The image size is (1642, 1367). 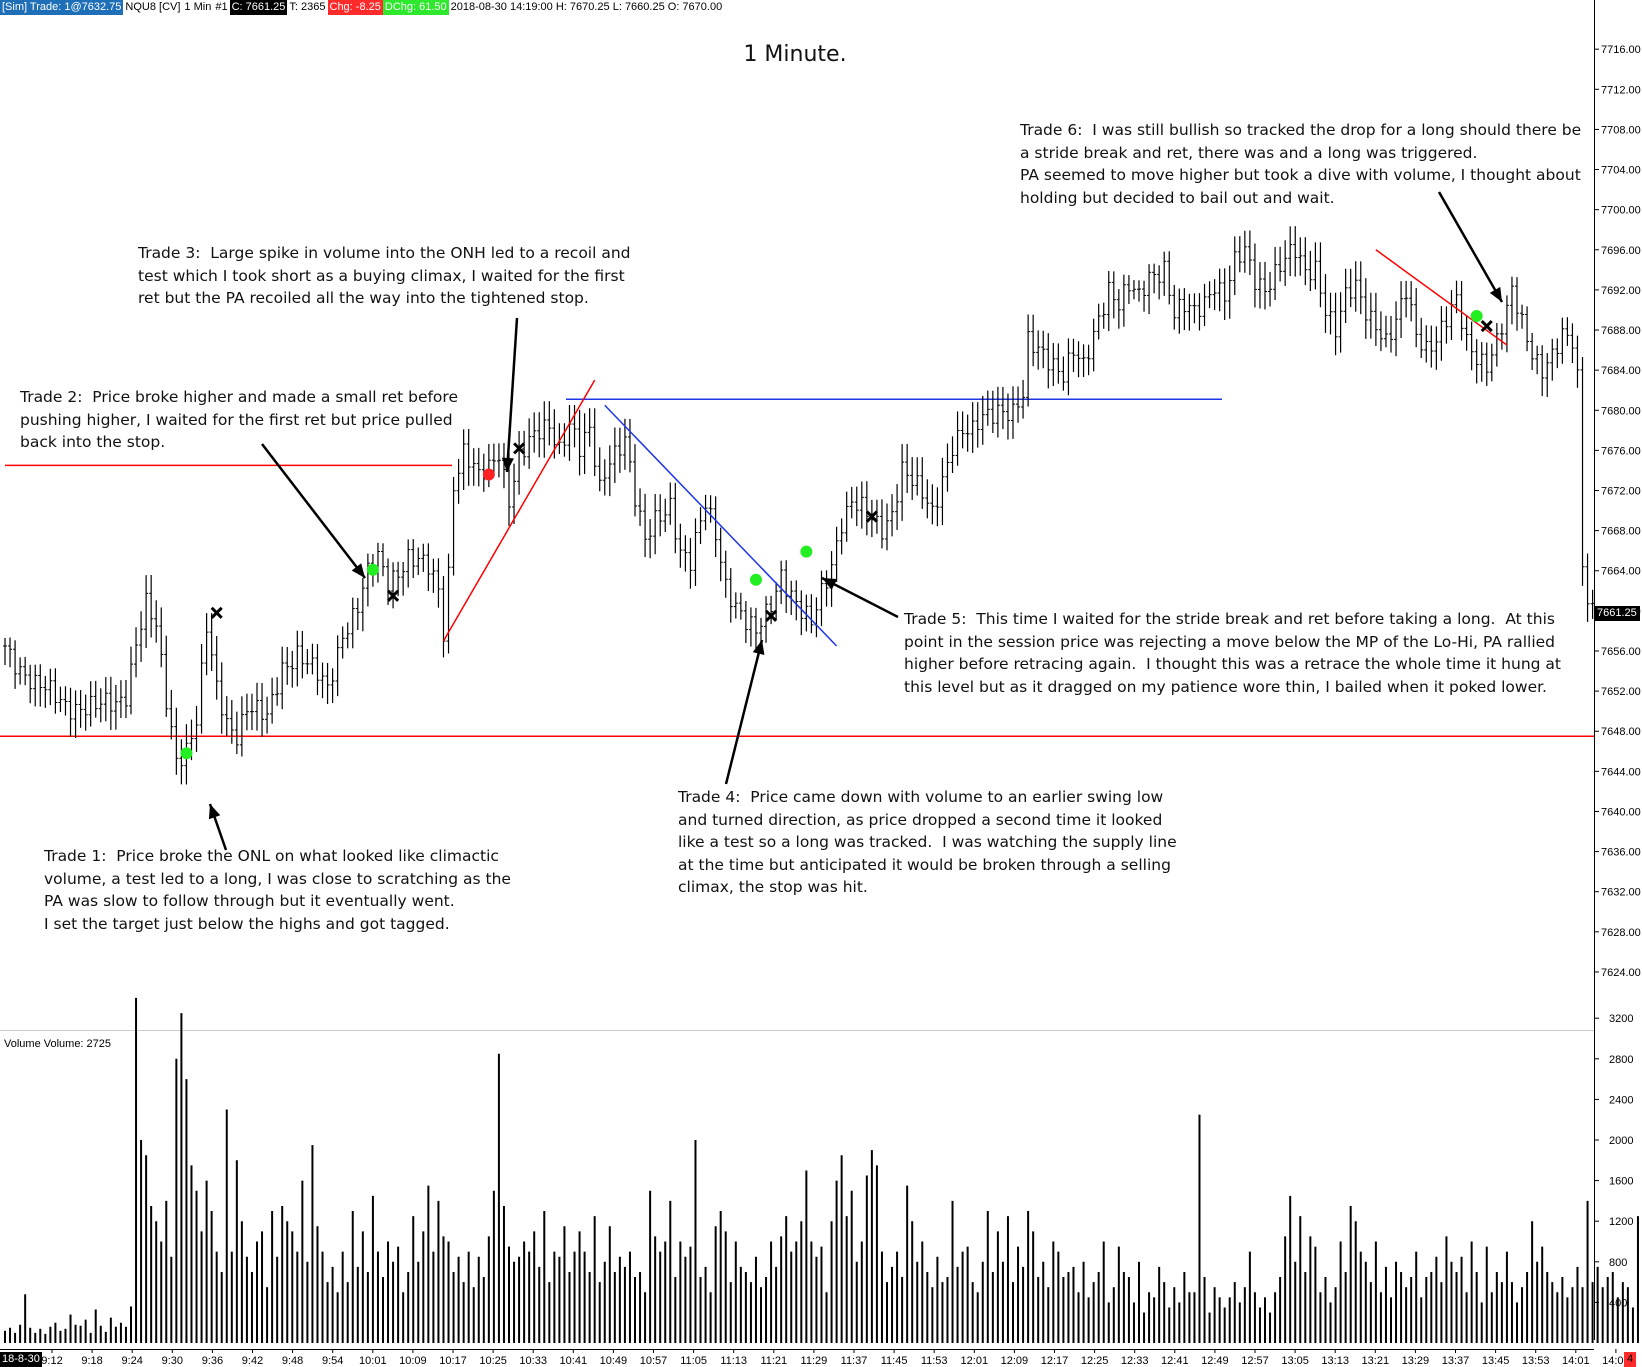 I want to click on time-tick-label: 11:05, so click(x=693, y=1361).